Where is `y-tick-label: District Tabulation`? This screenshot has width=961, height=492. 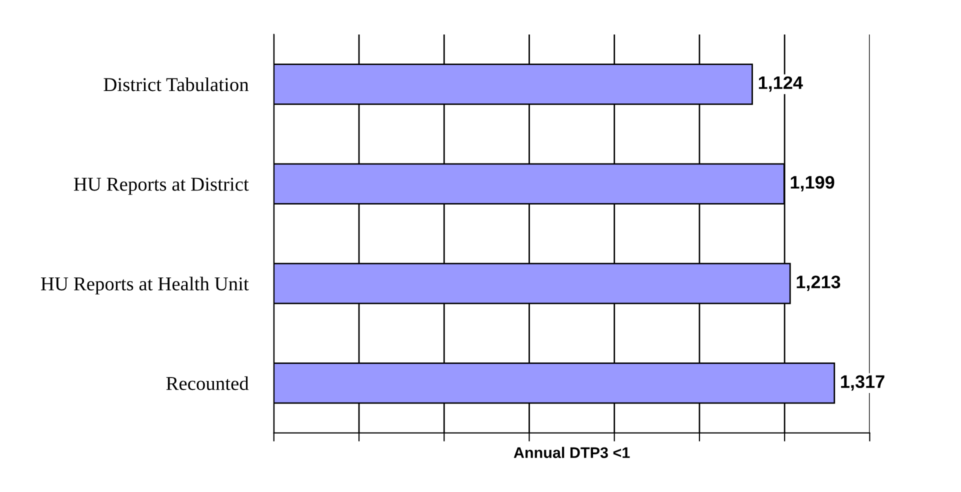
y-tick-label: District Tabulation is located at coordinates (176, 85).